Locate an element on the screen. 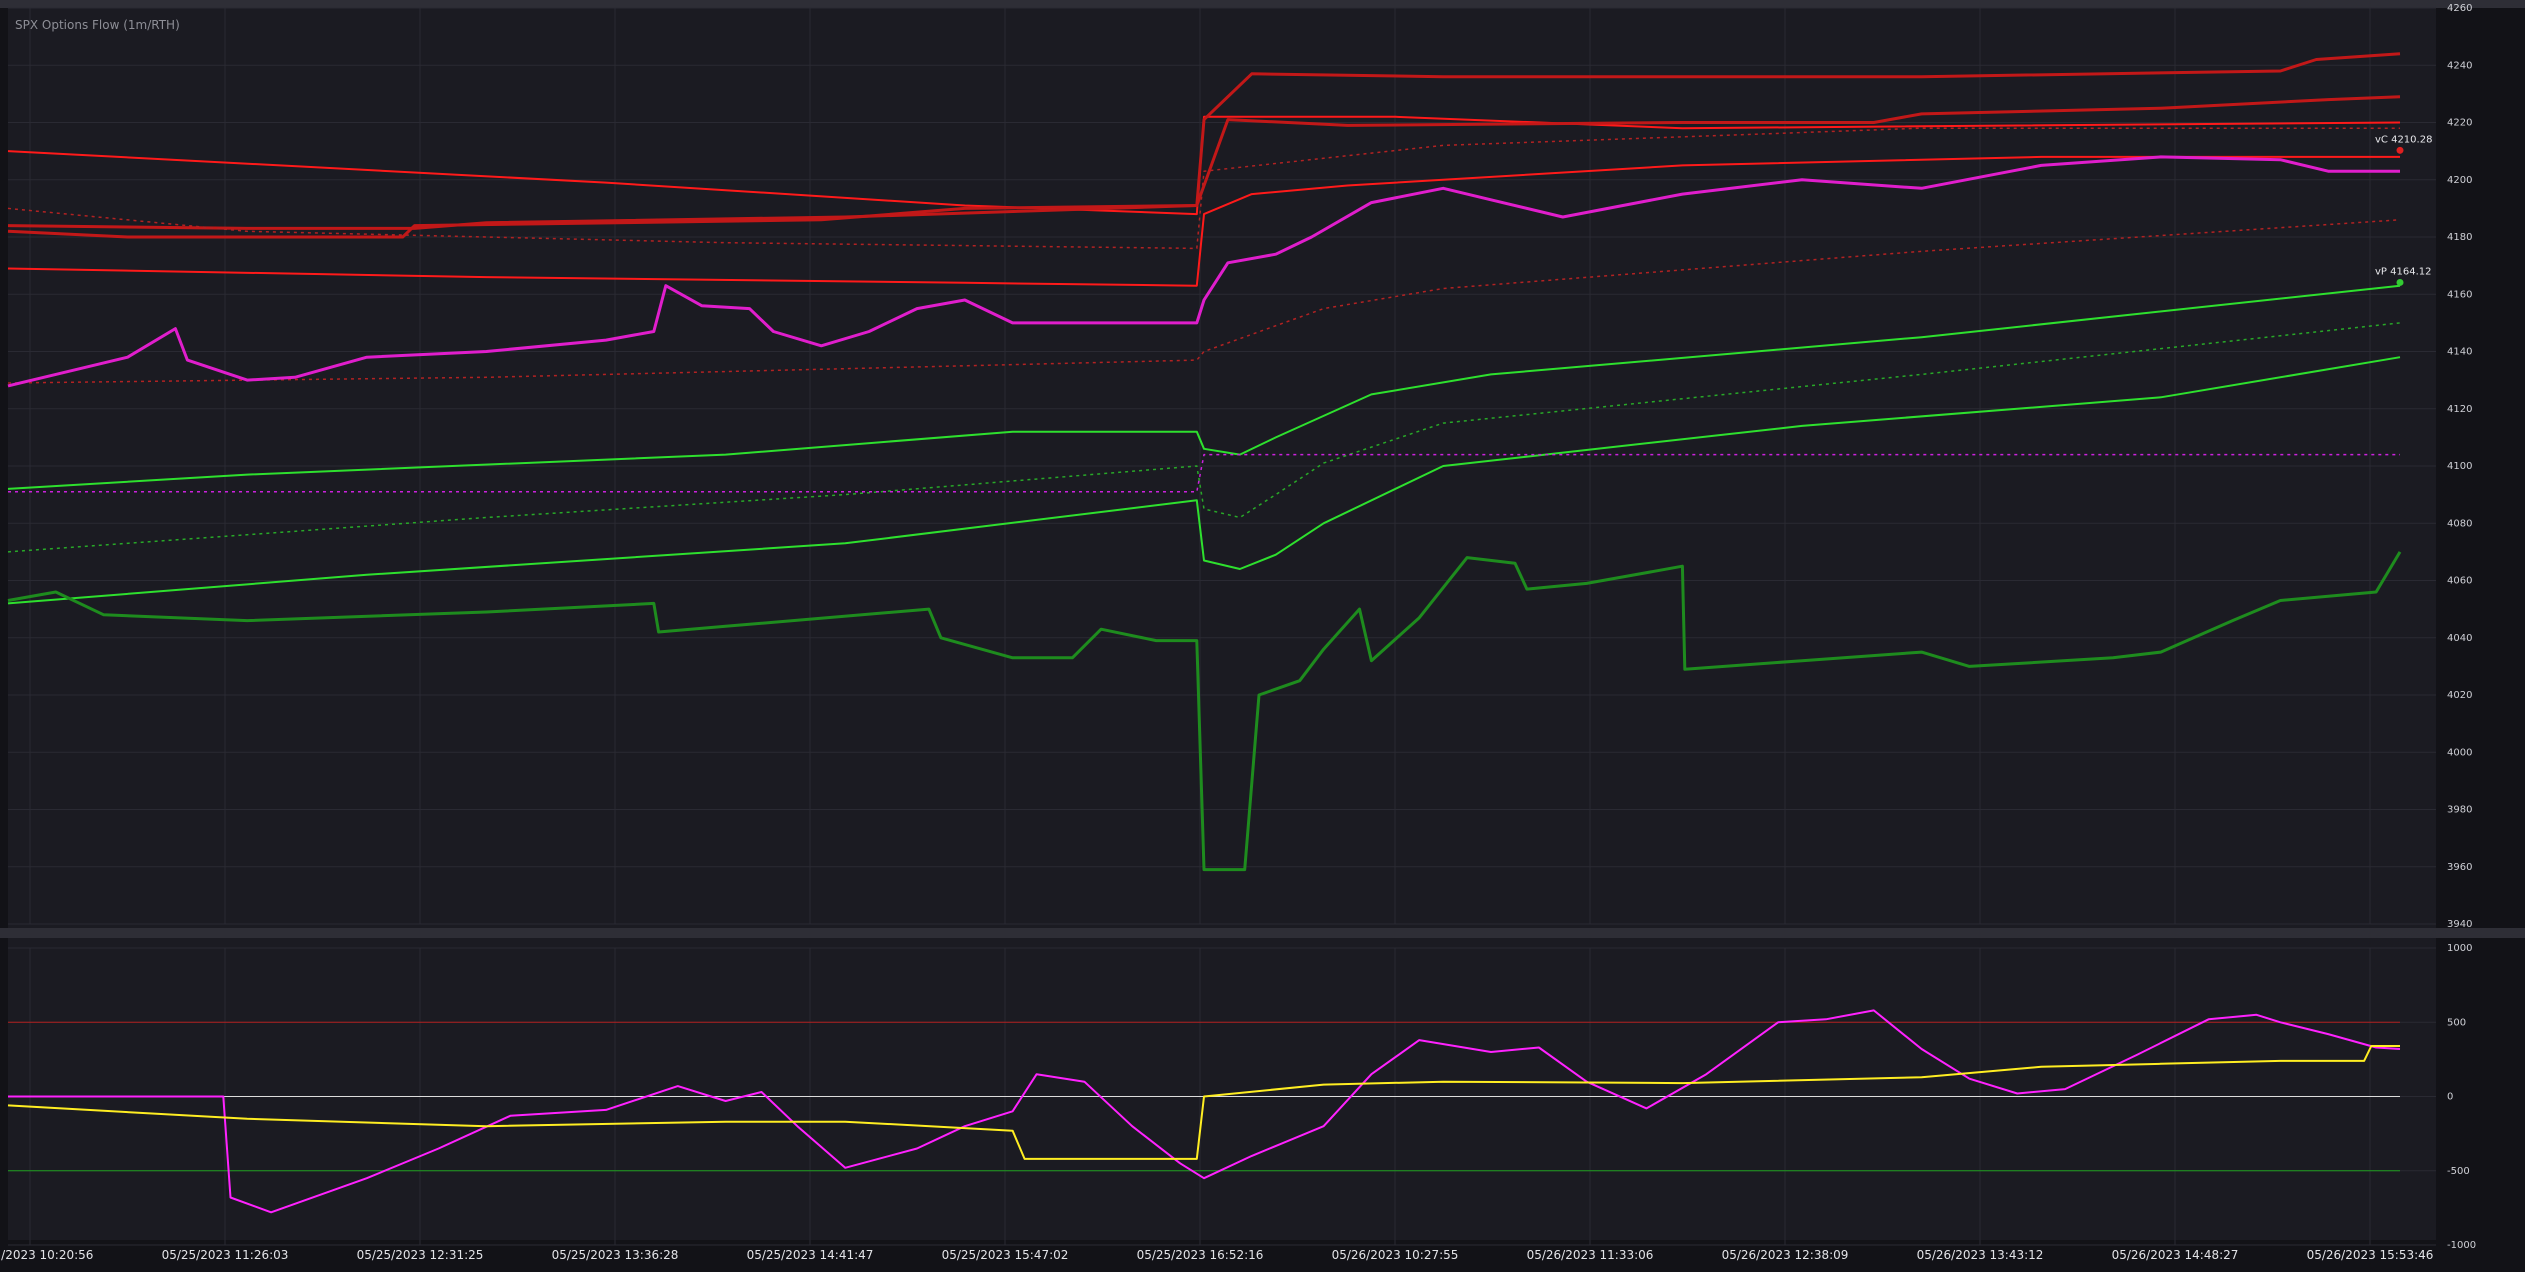 The width and height of the screenshot is (2525, 1272). price-y-tick-label: 4220 is located at coordinates (2459, 123).